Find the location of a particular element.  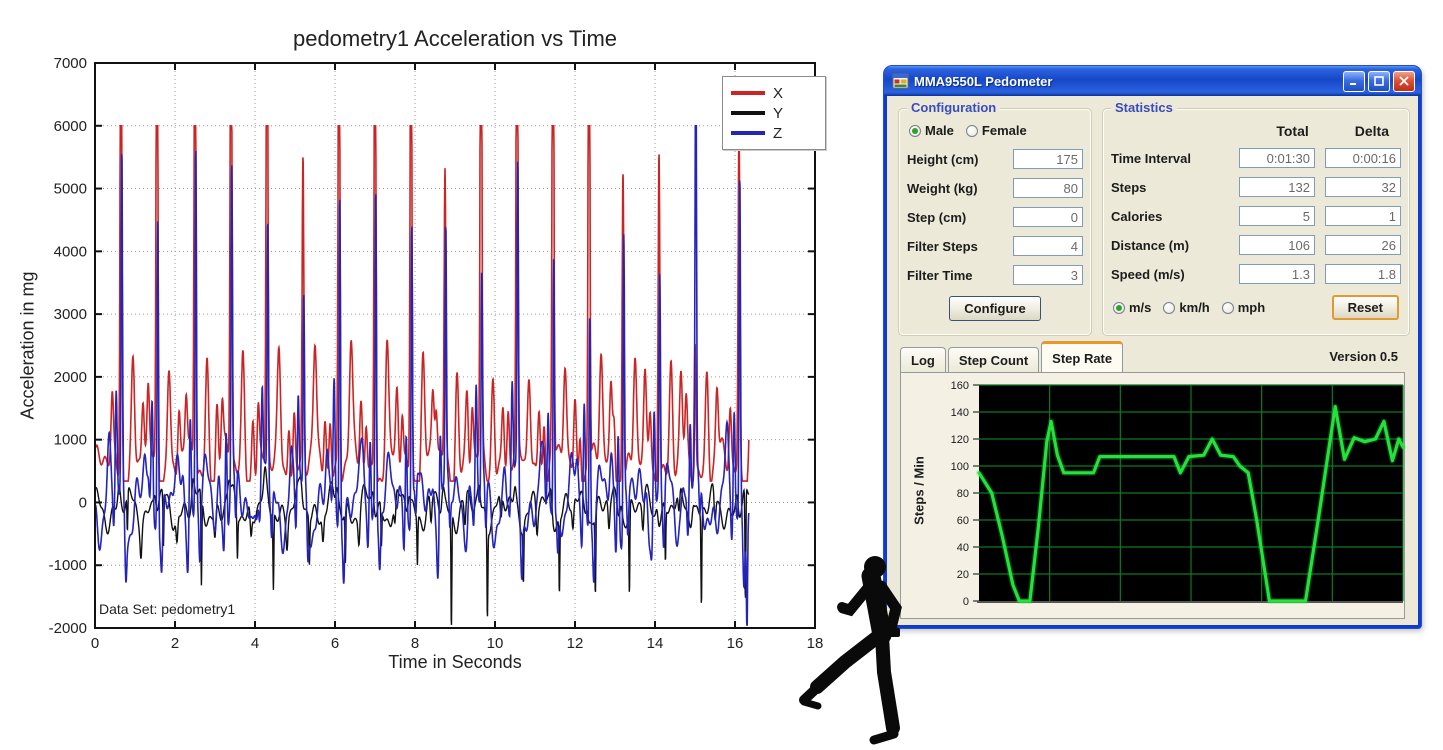

gender-option-male: Male is located at coordinates (935, 130).